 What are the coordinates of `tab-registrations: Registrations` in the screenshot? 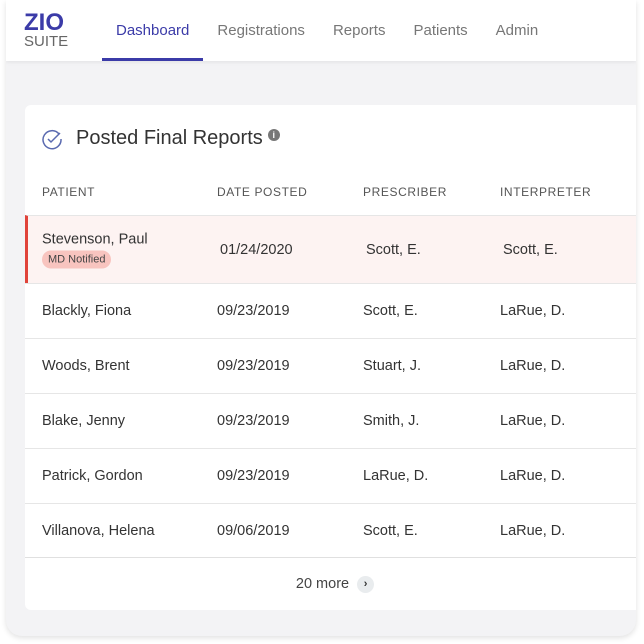 It's located at (261, 30).